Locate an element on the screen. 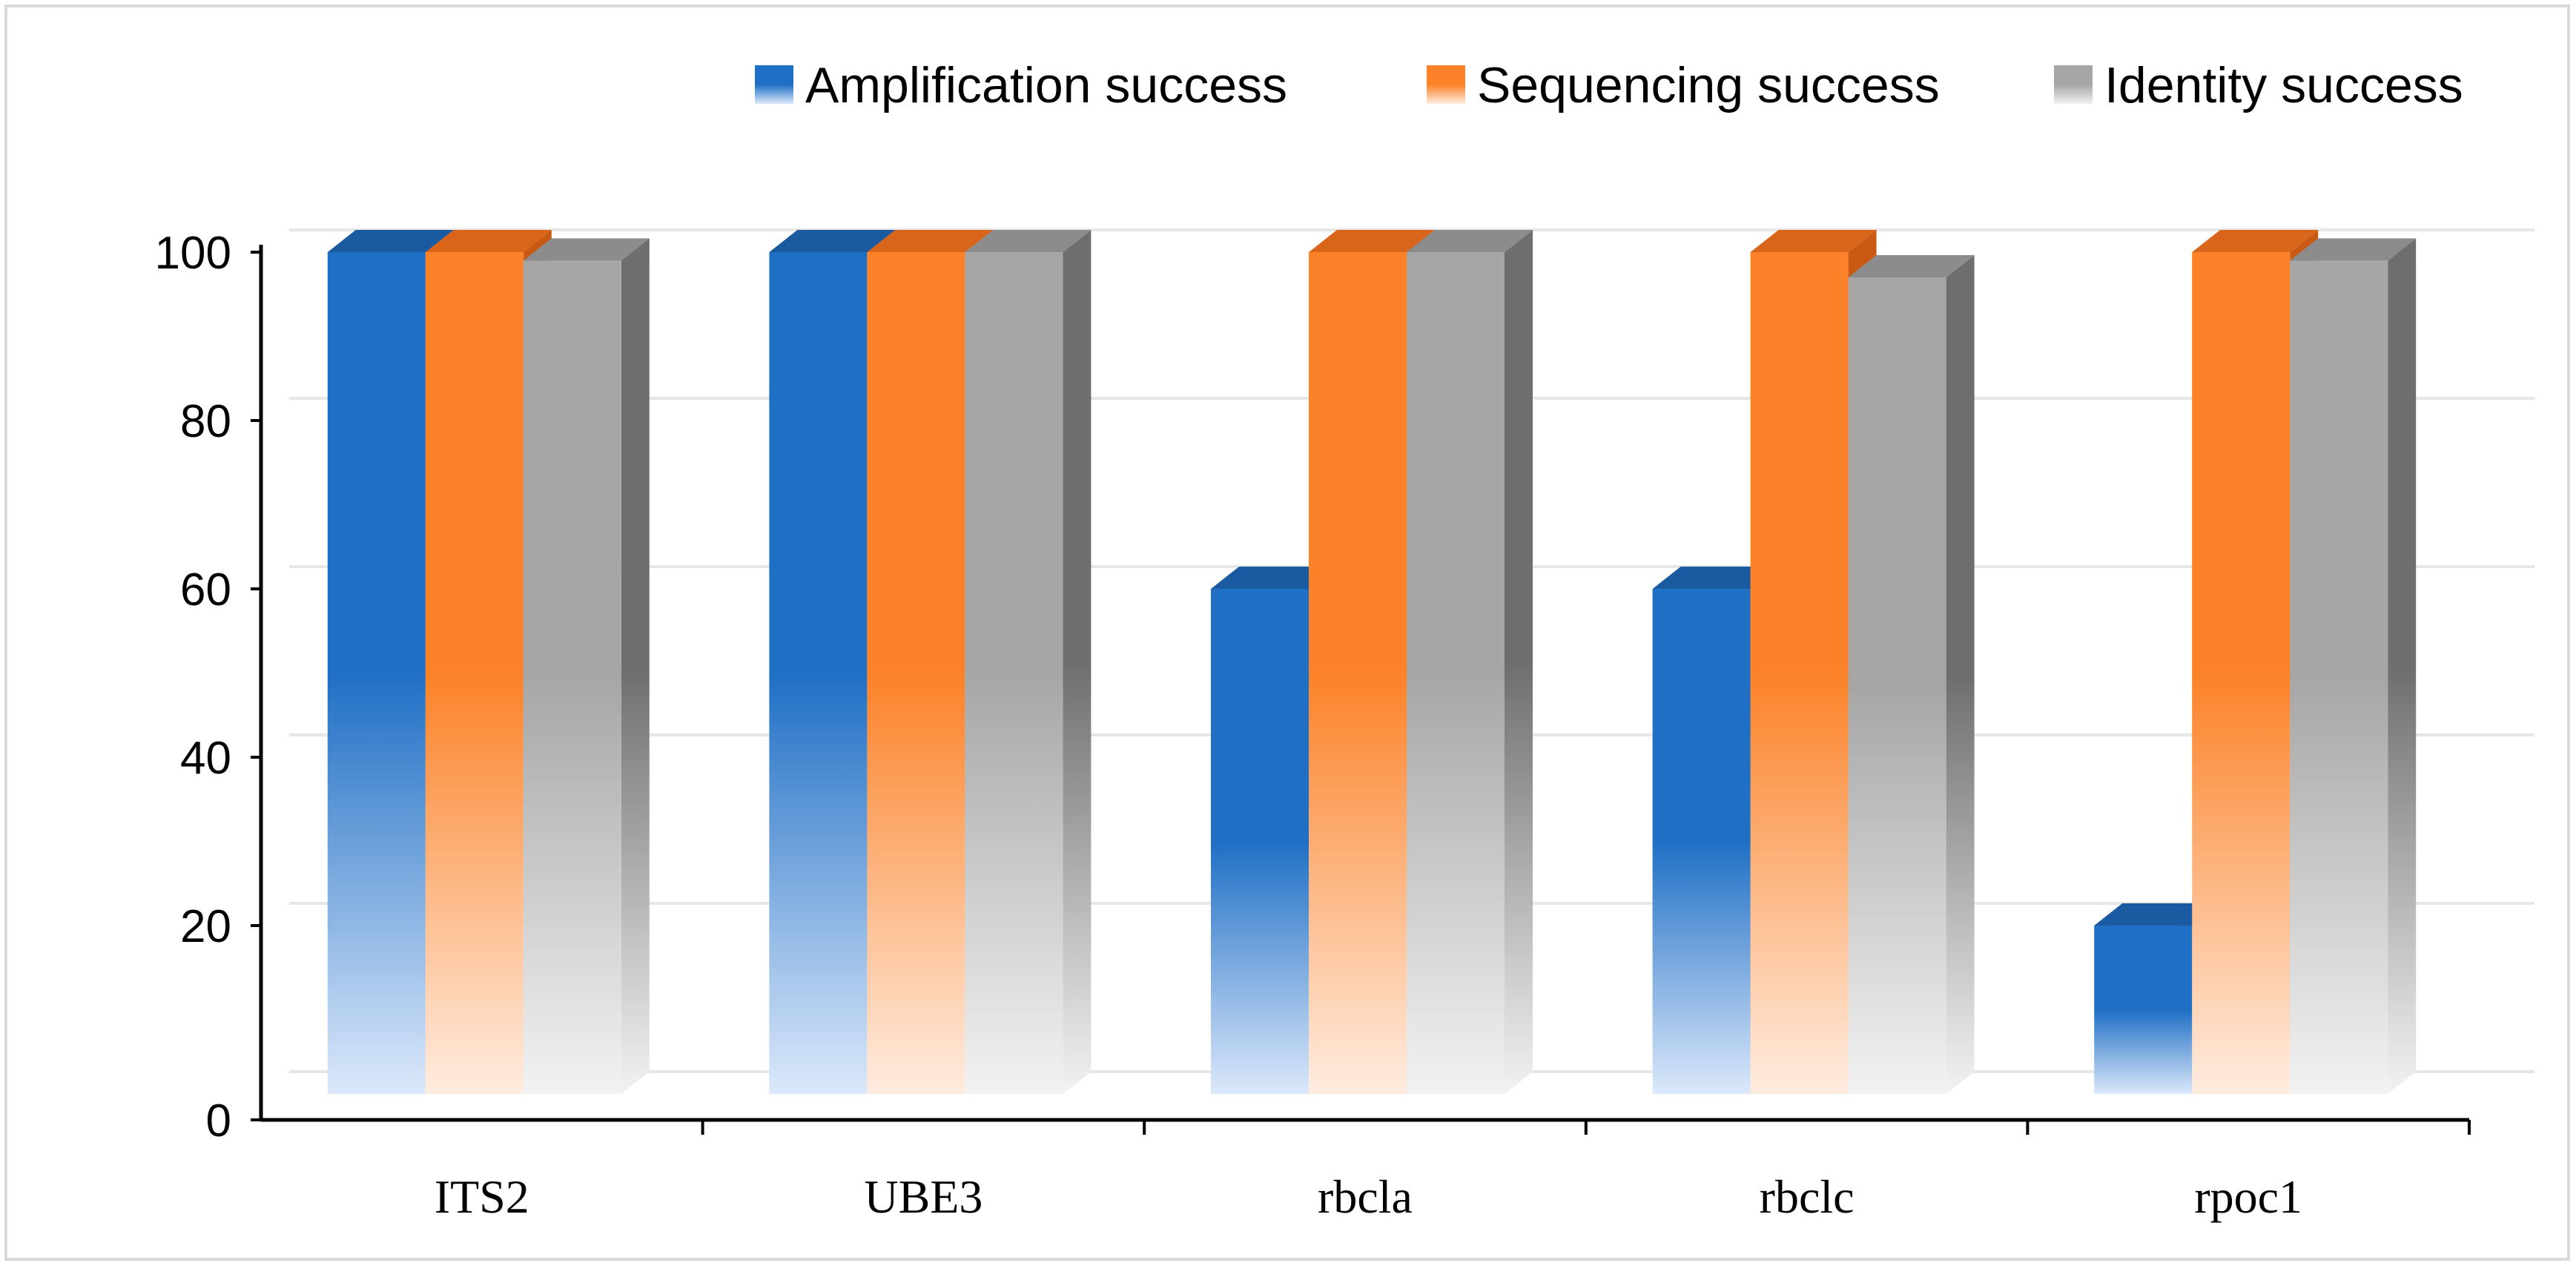  x-tick-label: rbcla is located at coordinates (1365, 1196).